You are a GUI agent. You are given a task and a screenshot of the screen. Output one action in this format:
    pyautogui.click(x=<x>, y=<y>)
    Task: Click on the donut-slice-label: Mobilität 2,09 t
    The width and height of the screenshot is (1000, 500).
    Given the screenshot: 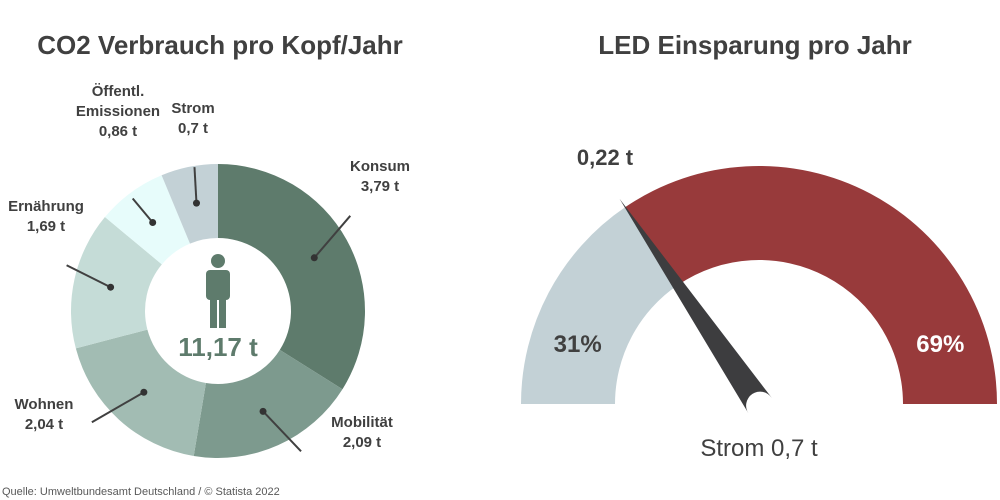 What is the action you would take?
    pyautogui.click(x=362, y=432)
    